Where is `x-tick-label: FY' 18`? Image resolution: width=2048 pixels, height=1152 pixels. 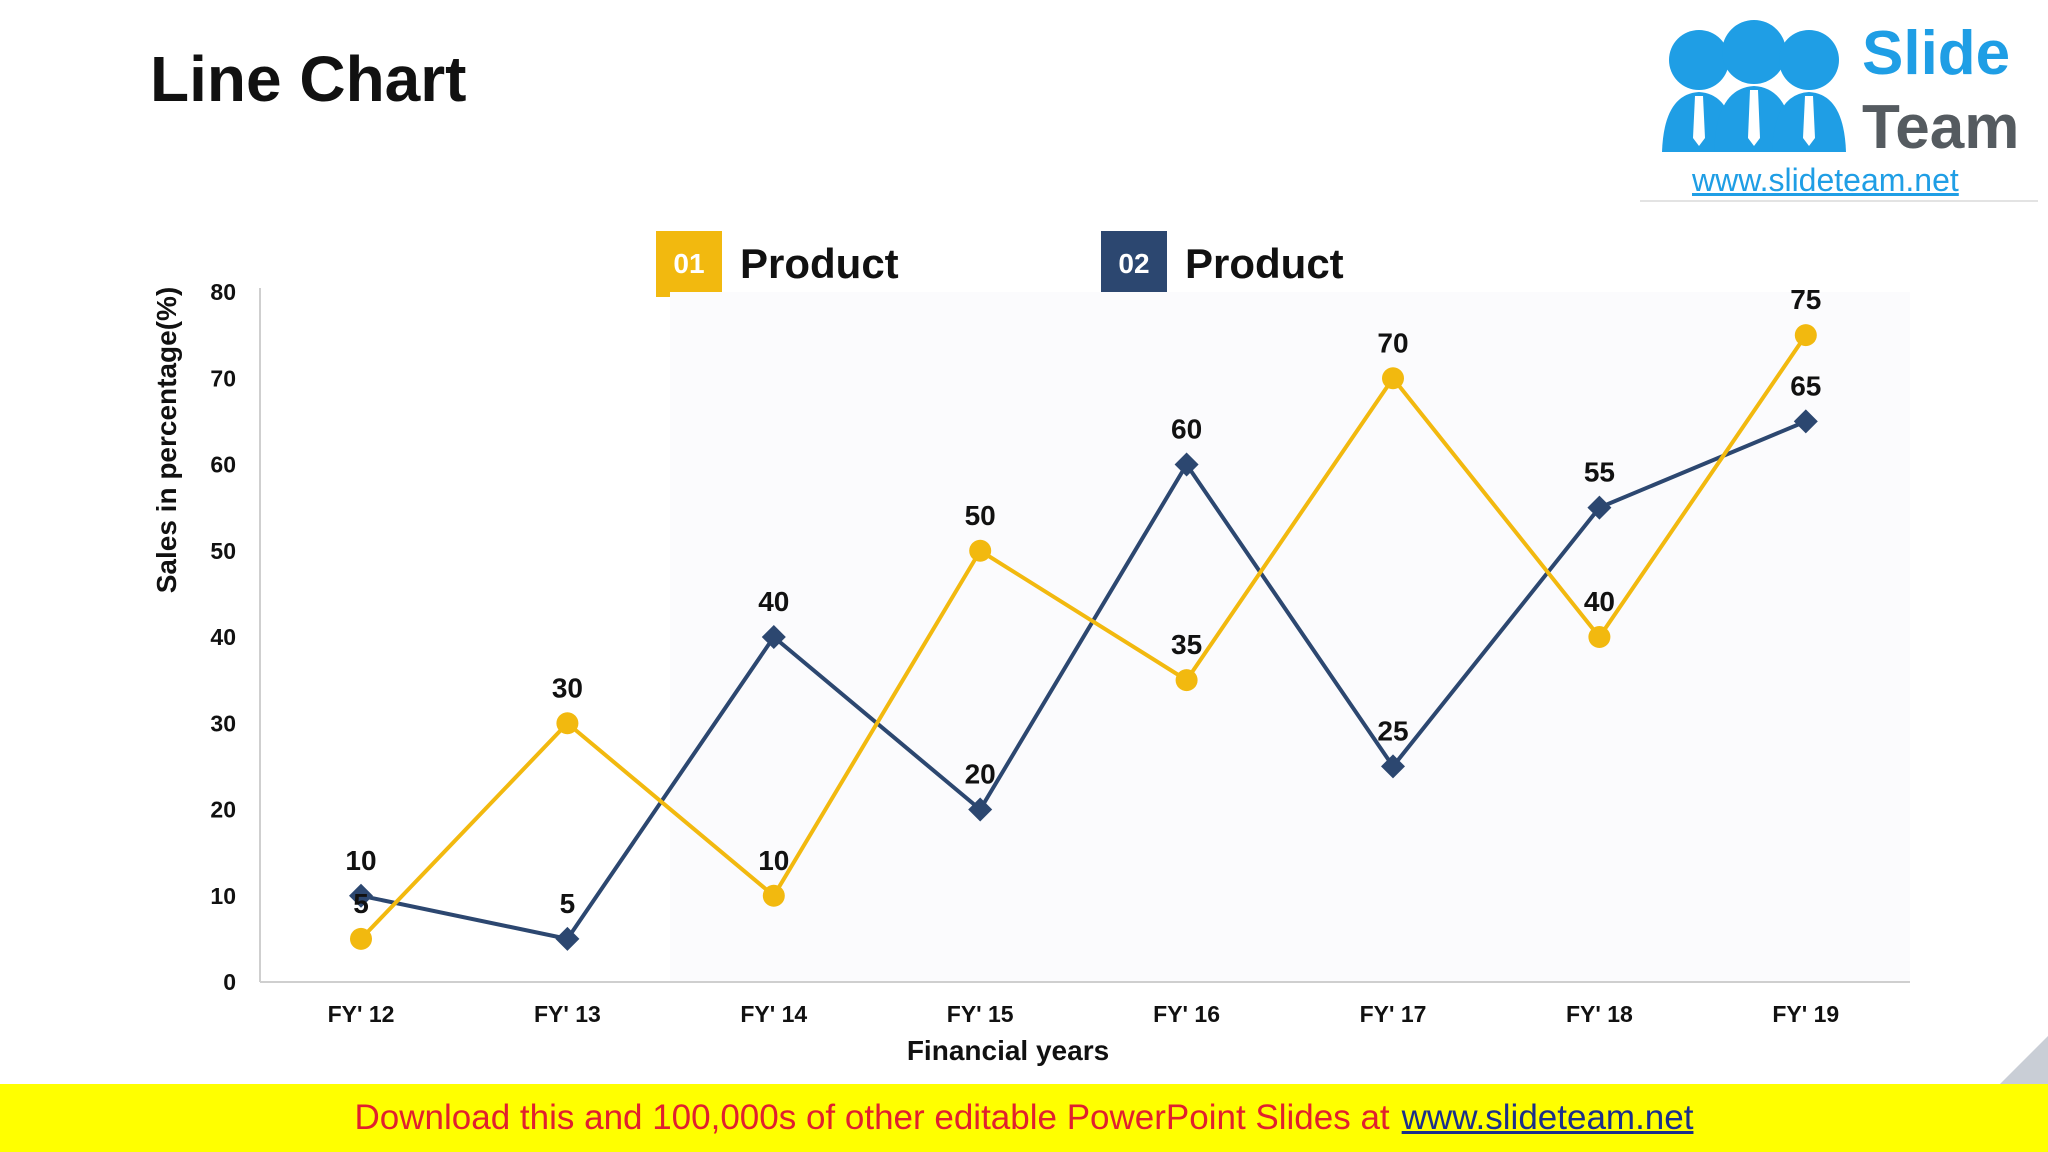
x-tick-label: FY' 18 is located at coordinates (1599, 1014).